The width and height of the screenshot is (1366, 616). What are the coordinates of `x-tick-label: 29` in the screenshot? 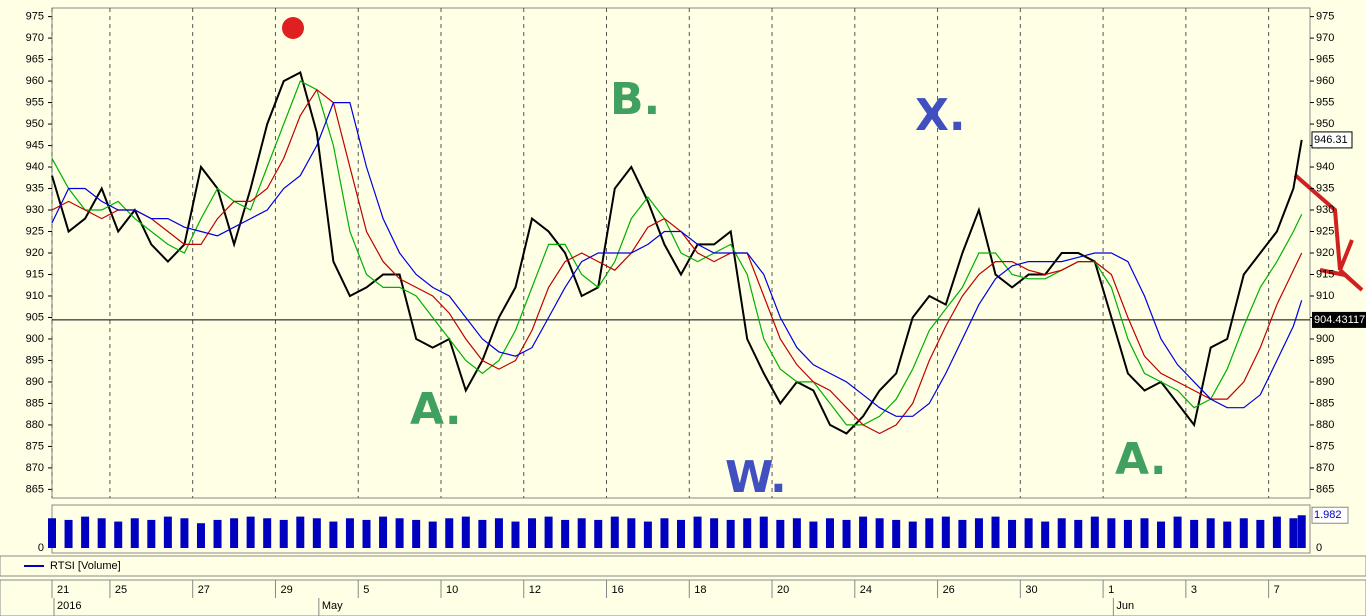 It's located at (286, 590).